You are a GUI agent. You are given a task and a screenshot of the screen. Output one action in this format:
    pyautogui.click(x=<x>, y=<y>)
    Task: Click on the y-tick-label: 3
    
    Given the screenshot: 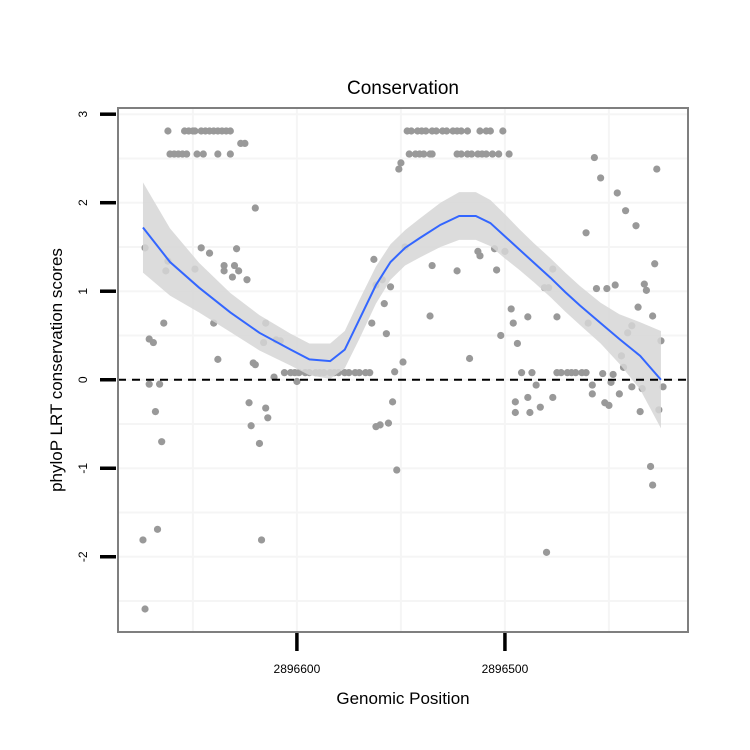 What is the action you would take?
    pyautogui.click(x=83, y=114)
    